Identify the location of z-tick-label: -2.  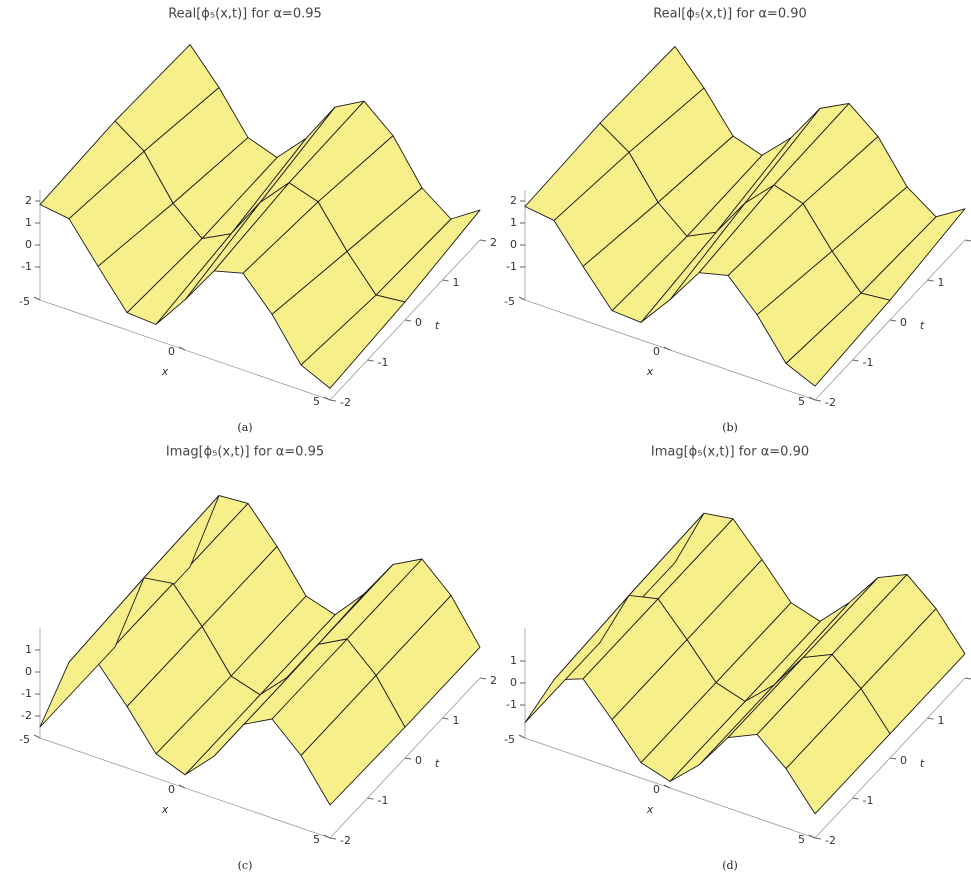
(26, 715).